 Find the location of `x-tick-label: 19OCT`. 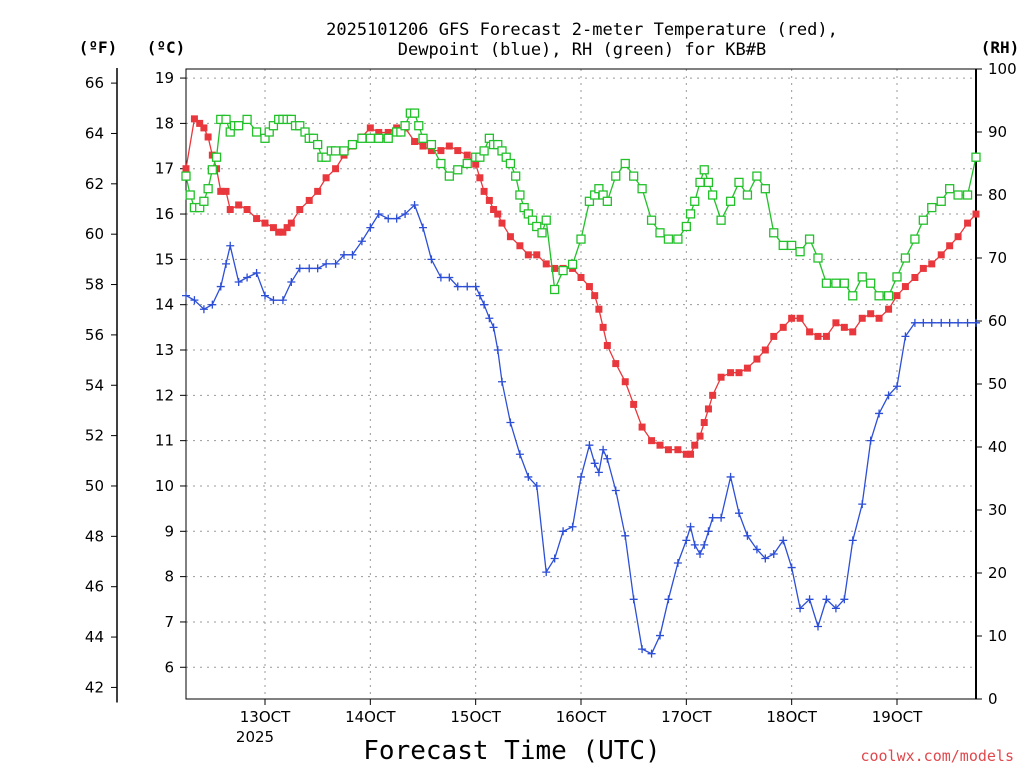

x-tick-label: 19OCT is located at coordinates (897, 717).